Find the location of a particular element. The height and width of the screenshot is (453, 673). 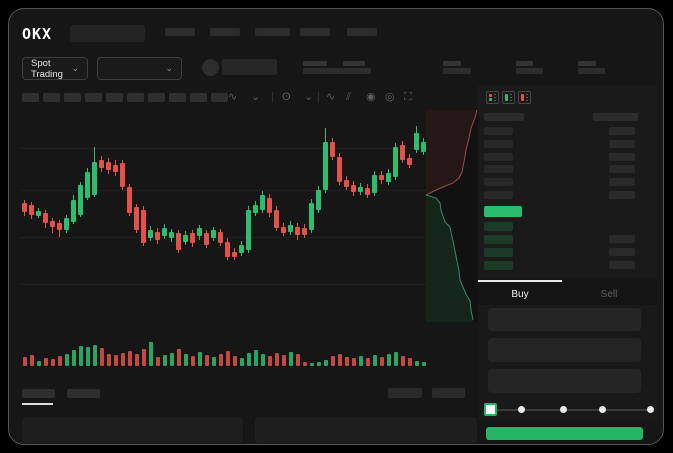

compare-icon: ⫽ is located at coordinates (348, 97).